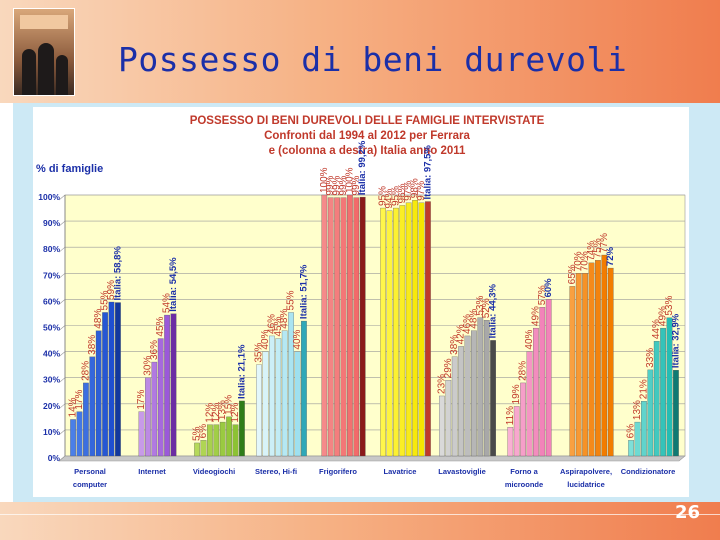 The height and width of the screenshot is (540, 720). I want to click on data-label-italia: 72%, so click(610, 257).